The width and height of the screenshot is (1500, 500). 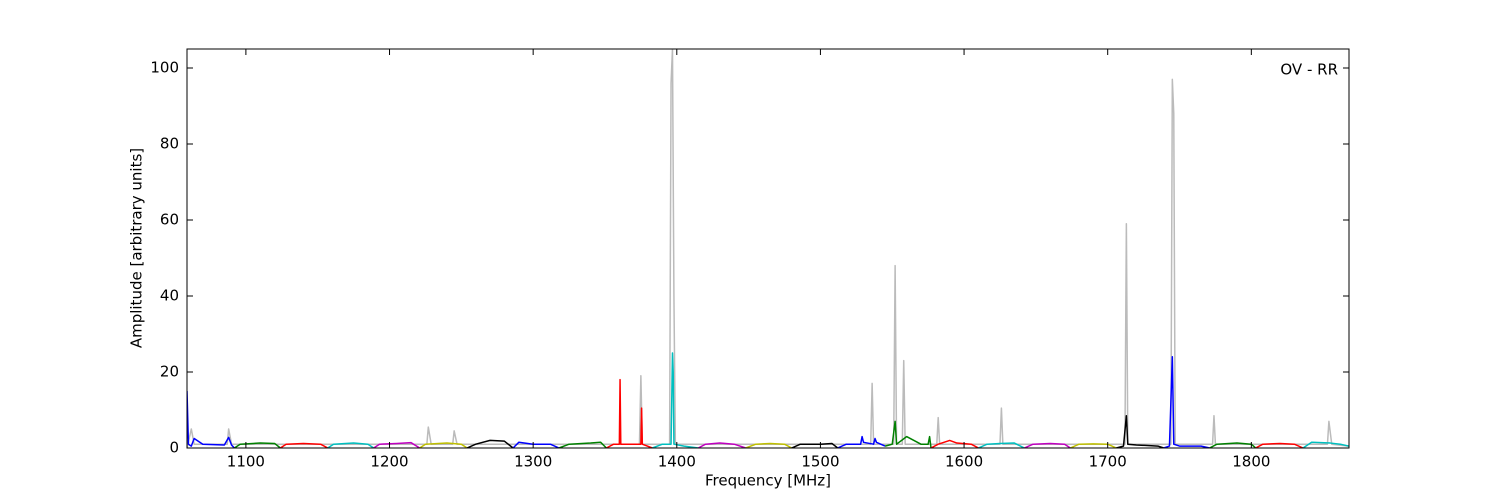 I want to click on x-tick-label: 1200, so click(x=389, y=462).